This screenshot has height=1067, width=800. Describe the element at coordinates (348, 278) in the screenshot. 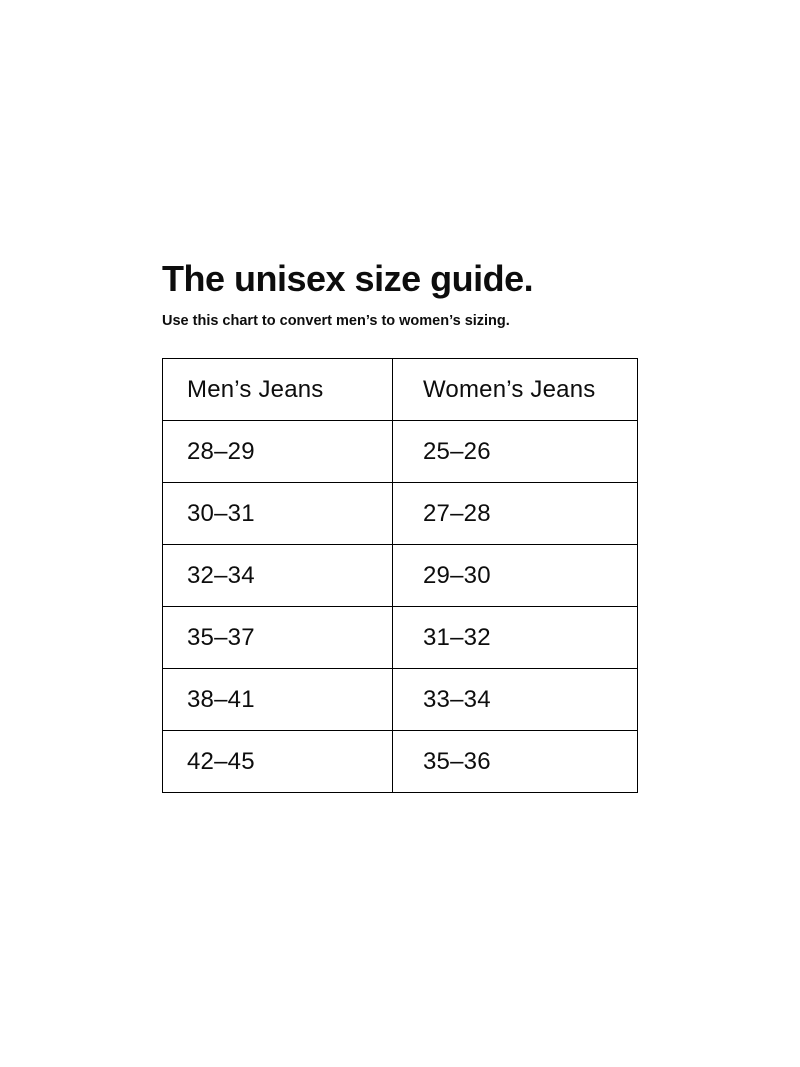

I see `page-title: The unisex size guide.` at that location.